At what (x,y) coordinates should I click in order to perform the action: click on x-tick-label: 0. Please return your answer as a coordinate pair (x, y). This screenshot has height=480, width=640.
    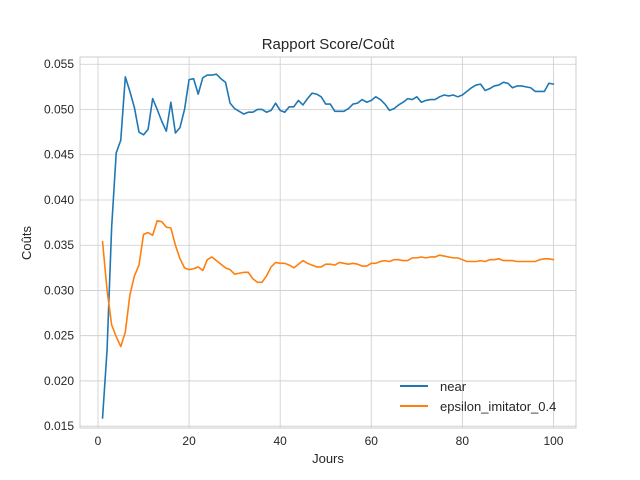
    Looking at the image, I should click on (98, 441).